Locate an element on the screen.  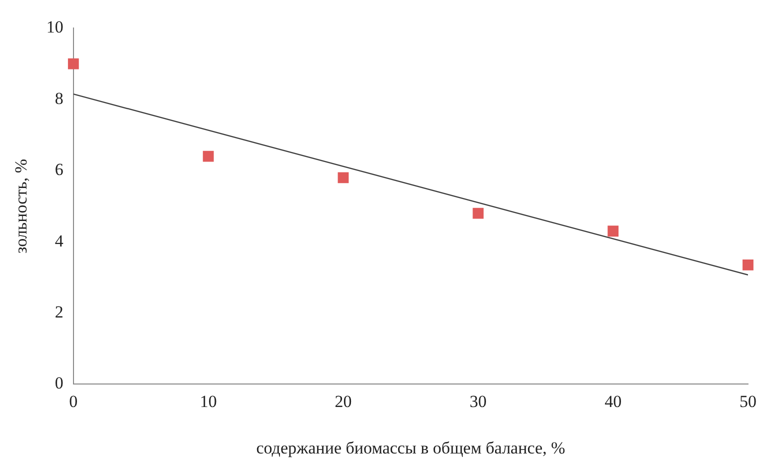
y-tick-label: 6 is located at coordinates (59, 170).